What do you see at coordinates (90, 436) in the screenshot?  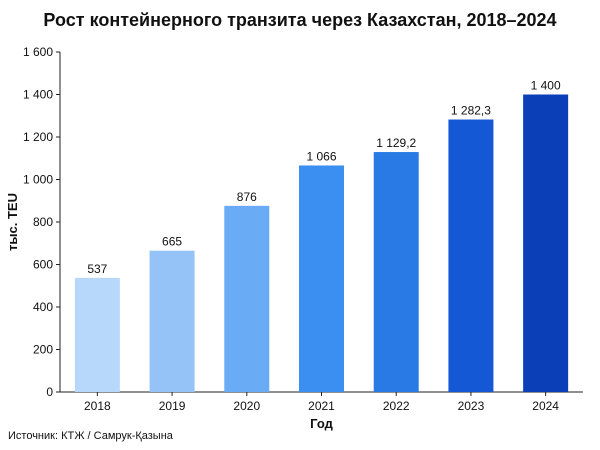 I see `source-note: Источник: КТЖ / Самрук-Қазына` at bounding box center [90, 436].